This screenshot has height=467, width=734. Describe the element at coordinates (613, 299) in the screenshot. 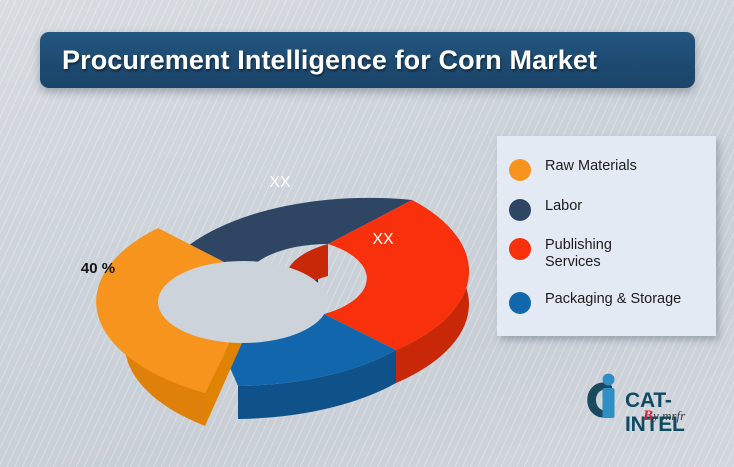

I see `legend-label-packaging-storage: Packaging & Storage` at that location.